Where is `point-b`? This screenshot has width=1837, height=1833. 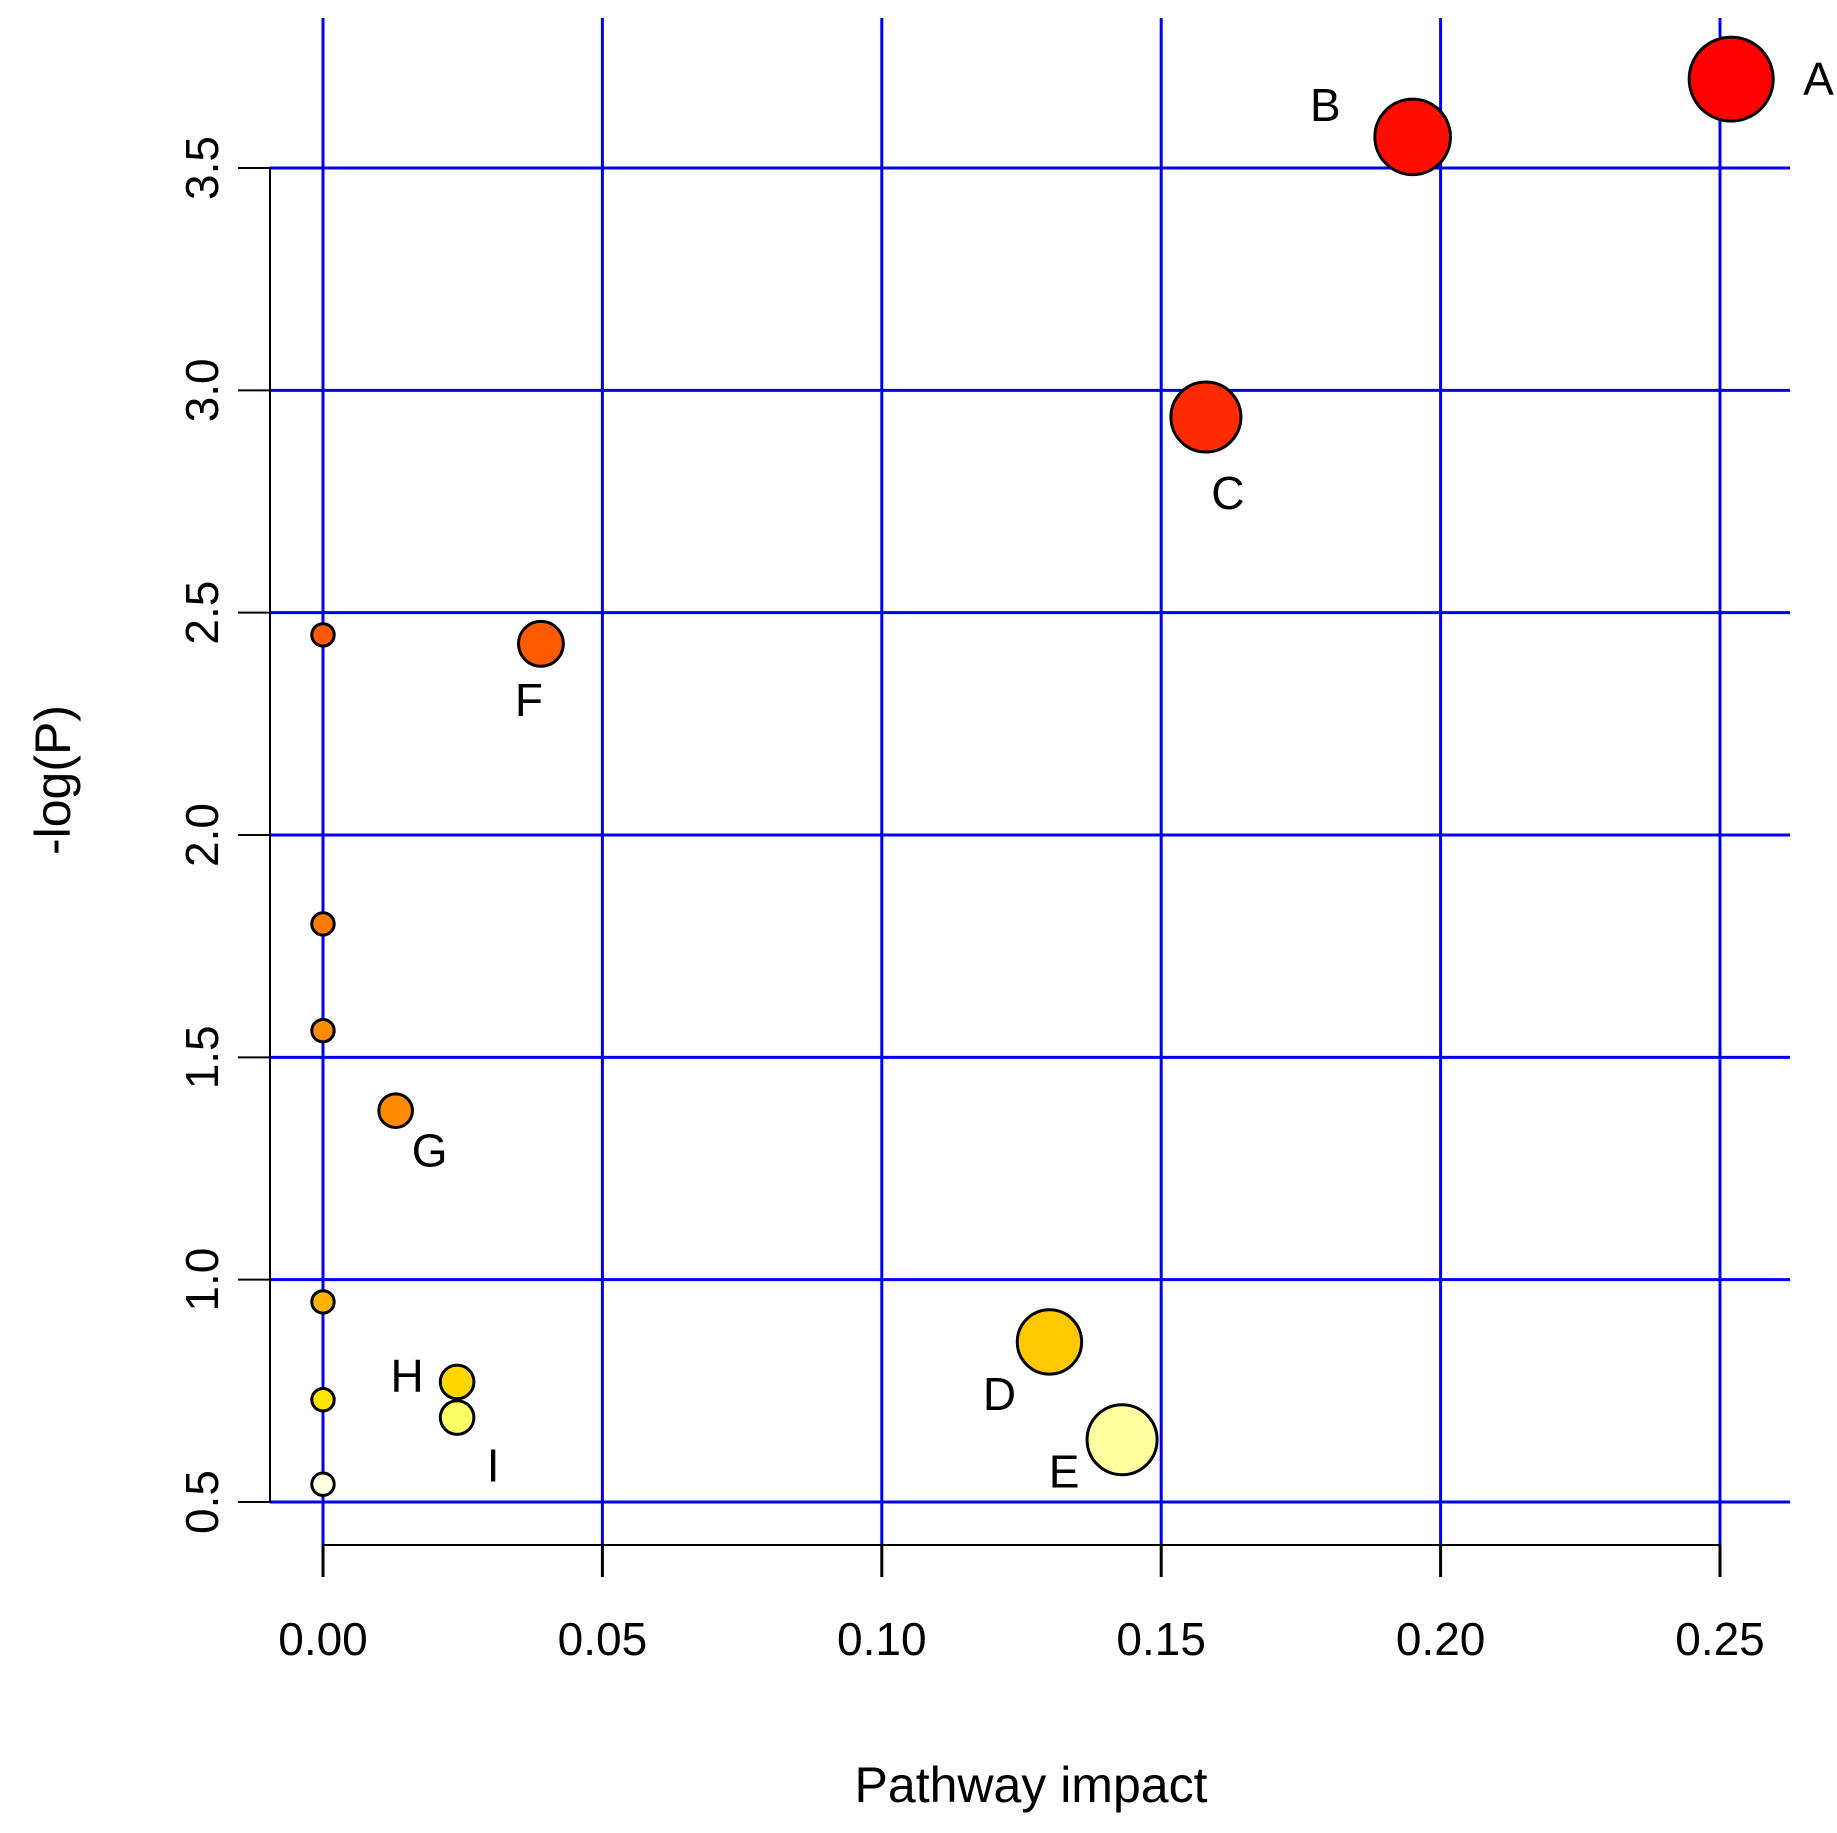
point-b is located at coordinates (1412, 137).